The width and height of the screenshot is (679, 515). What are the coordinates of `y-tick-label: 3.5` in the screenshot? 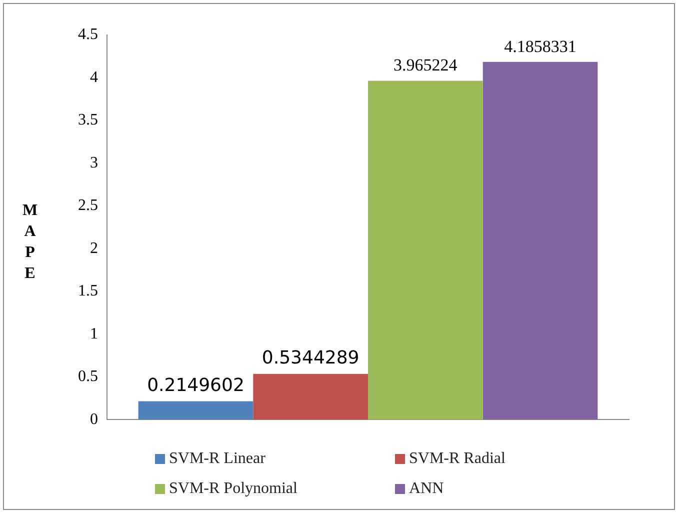 It's located at (88, 120).